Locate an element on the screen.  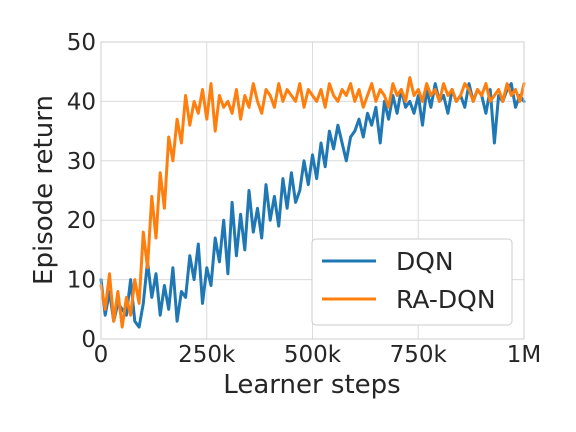
x-tick-label: 500k is located at coordinates (313, 355).